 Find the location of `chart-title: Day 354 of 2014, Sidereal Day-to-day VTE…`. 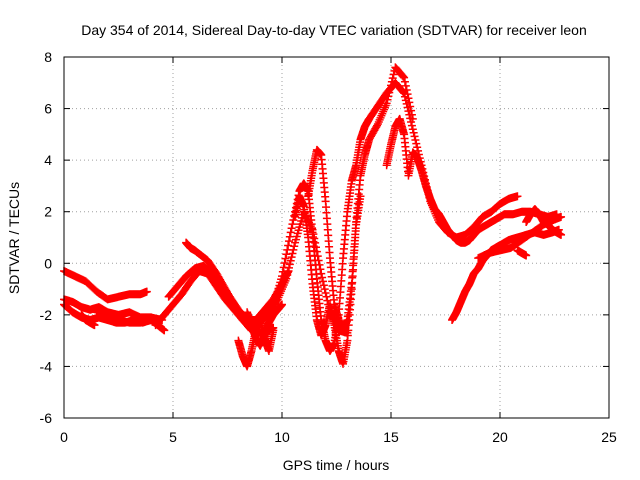

chart-title: Day 354 of 2014, Sidereal Day-to-day VTE… is located at coordinates (334, 30).